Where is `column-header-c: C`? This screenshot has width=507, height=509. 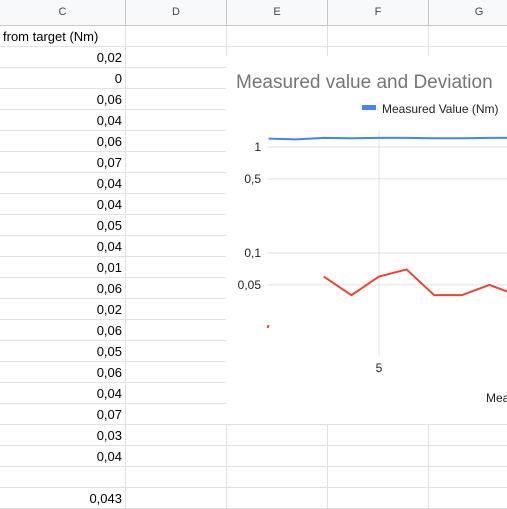
column-header-c: C is located at coordinates (63, 12).